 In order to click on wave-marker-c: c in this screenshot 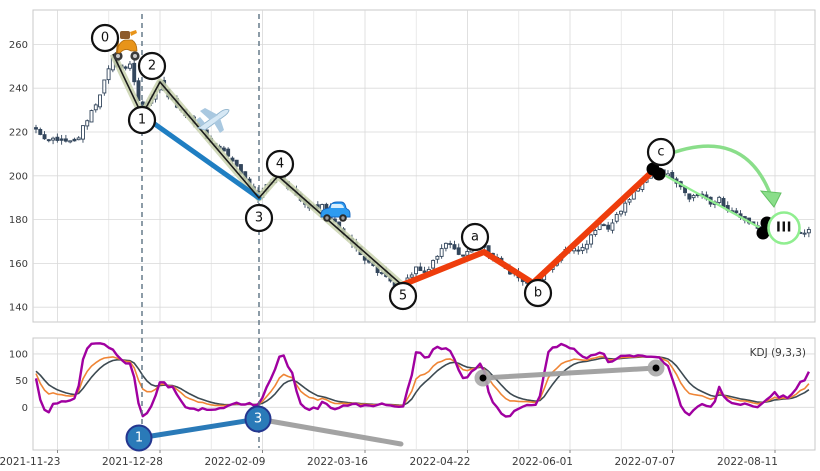, I will do `click(661, 152)`.